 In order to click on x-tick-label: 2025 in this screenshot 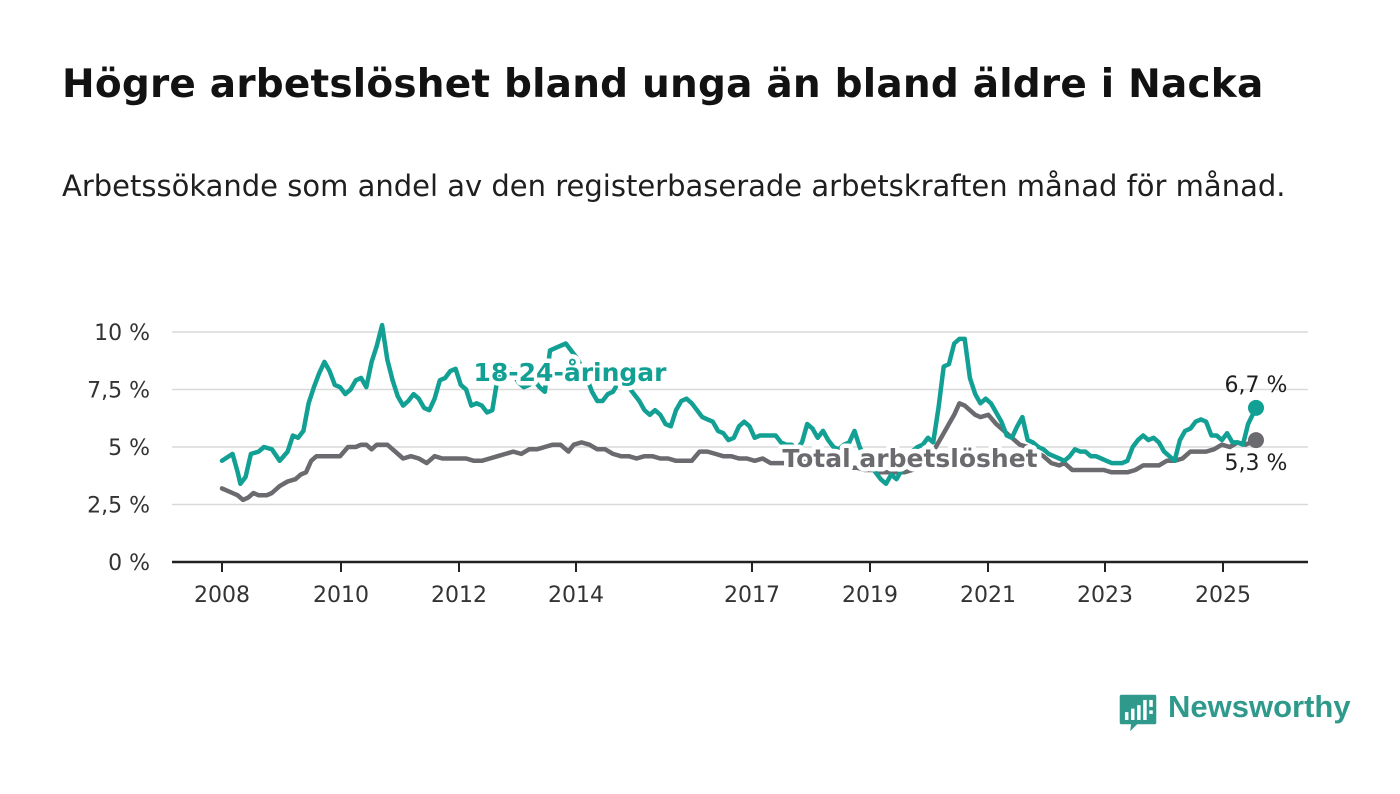, I will do `click(1223, 595)`.